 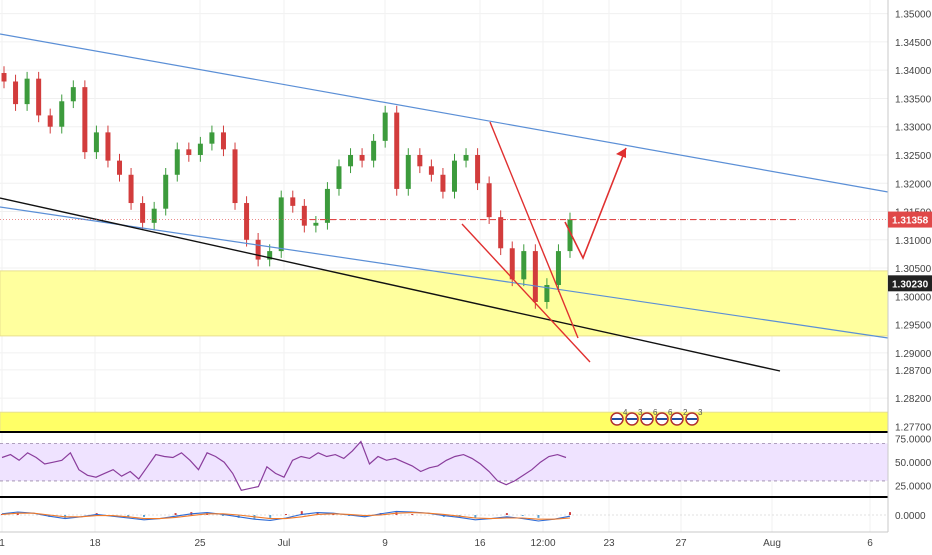 What do you see at coordinates (913, 156) in the screenshot?
I see `price-axis-tick-label: 1.32500` at bounding box center [913, 156].